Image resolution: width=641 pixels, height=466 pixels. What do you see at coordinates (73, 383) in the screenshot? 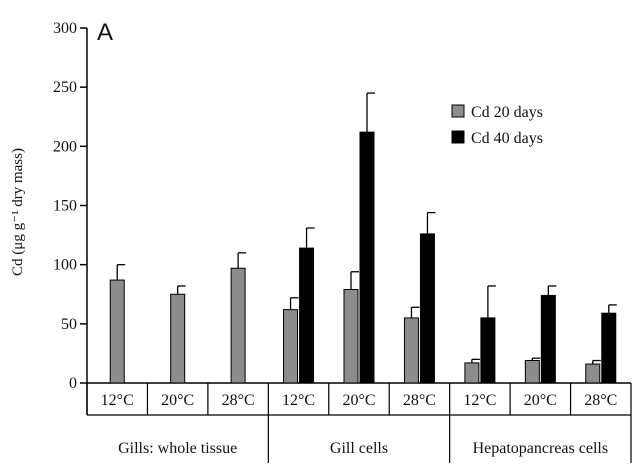
I see `y-tick-label: 0` at bounding box center [73, 383].